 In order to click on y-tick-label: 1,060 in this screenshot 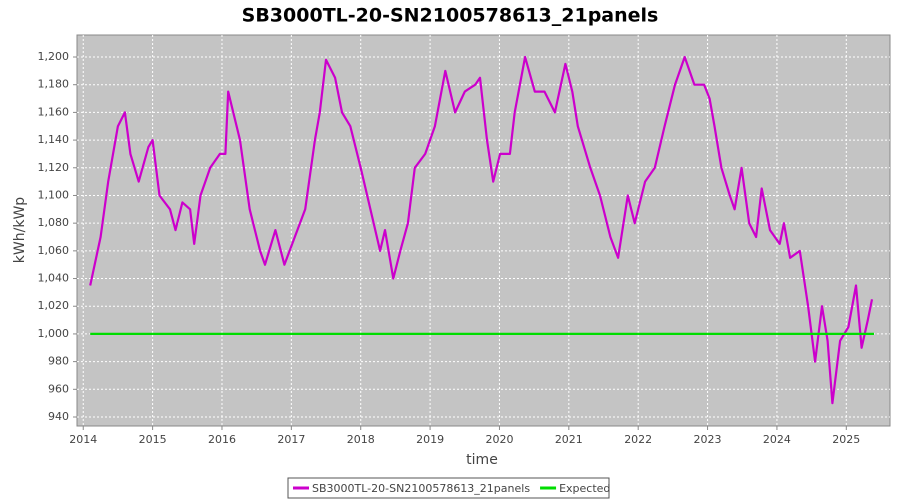, I will do `click(54, 250)`.